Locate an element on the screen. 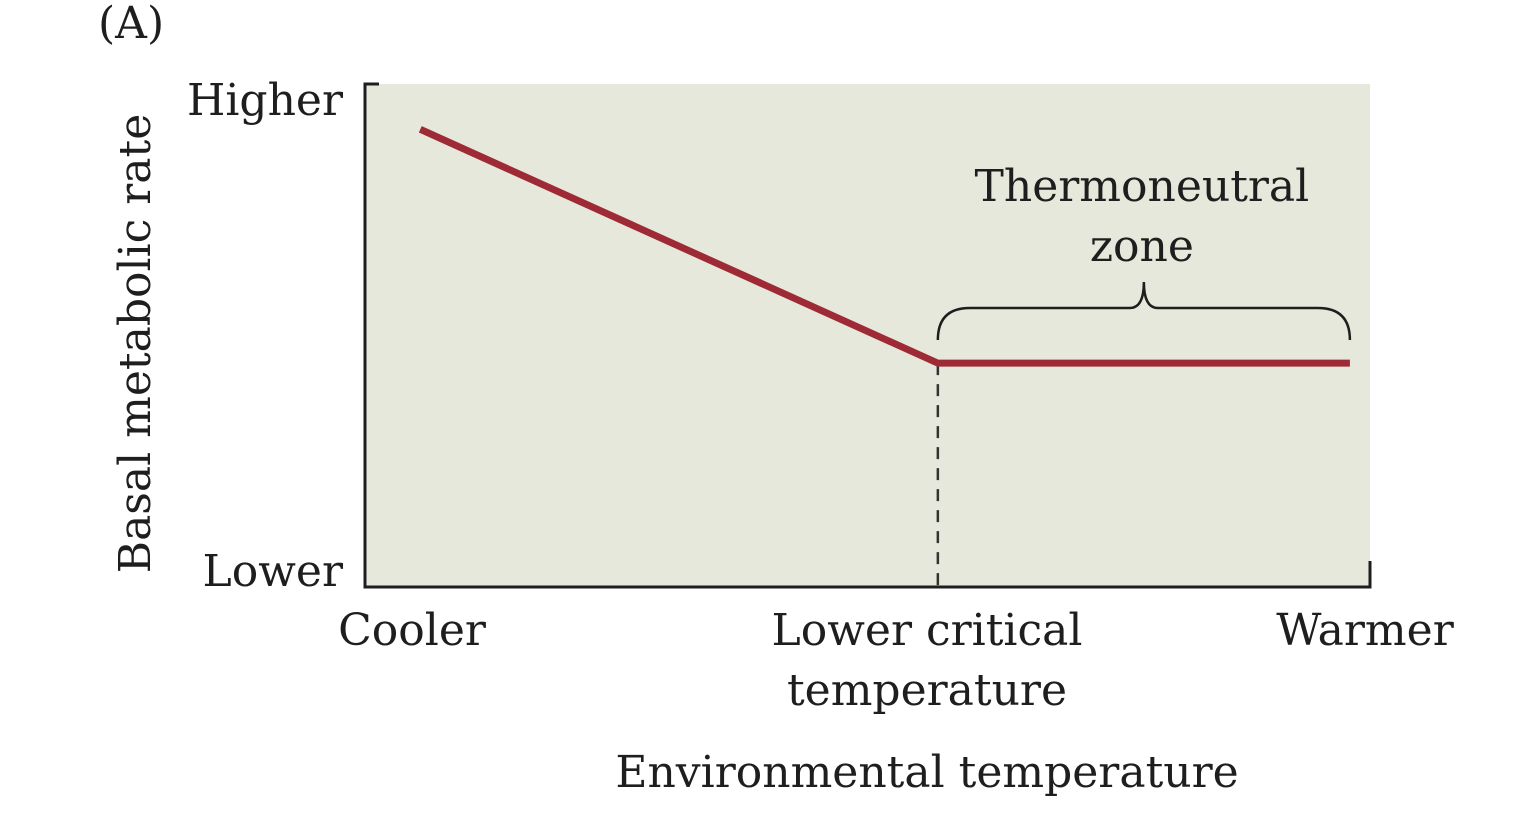 The height and width of the screenshot is (826, 1540). x-tick-labels: Cooler Lower critical temperature Warmer is located at coordinates (896, 660).